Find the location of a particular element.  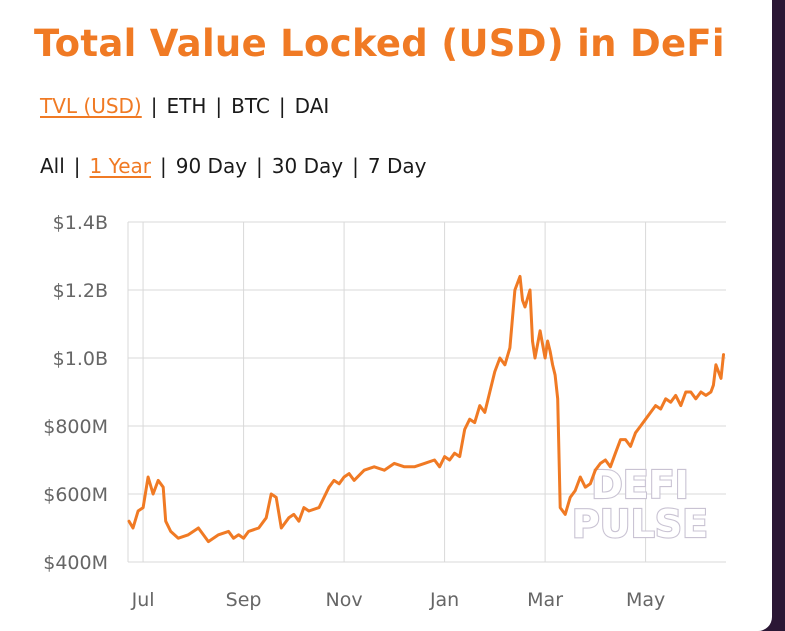

watermark-line-2: PULSE is located at coordinates (640, 524).